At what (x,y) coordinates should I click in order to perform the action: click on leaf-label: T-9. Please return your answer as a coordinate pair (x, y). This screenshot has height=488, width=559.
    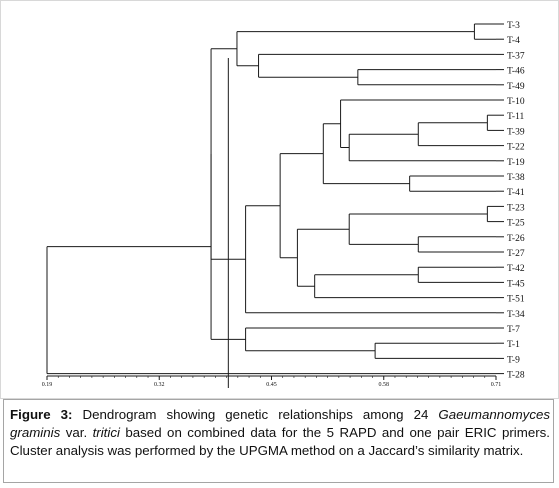
    Looking at the image, I should click on (513, 360).